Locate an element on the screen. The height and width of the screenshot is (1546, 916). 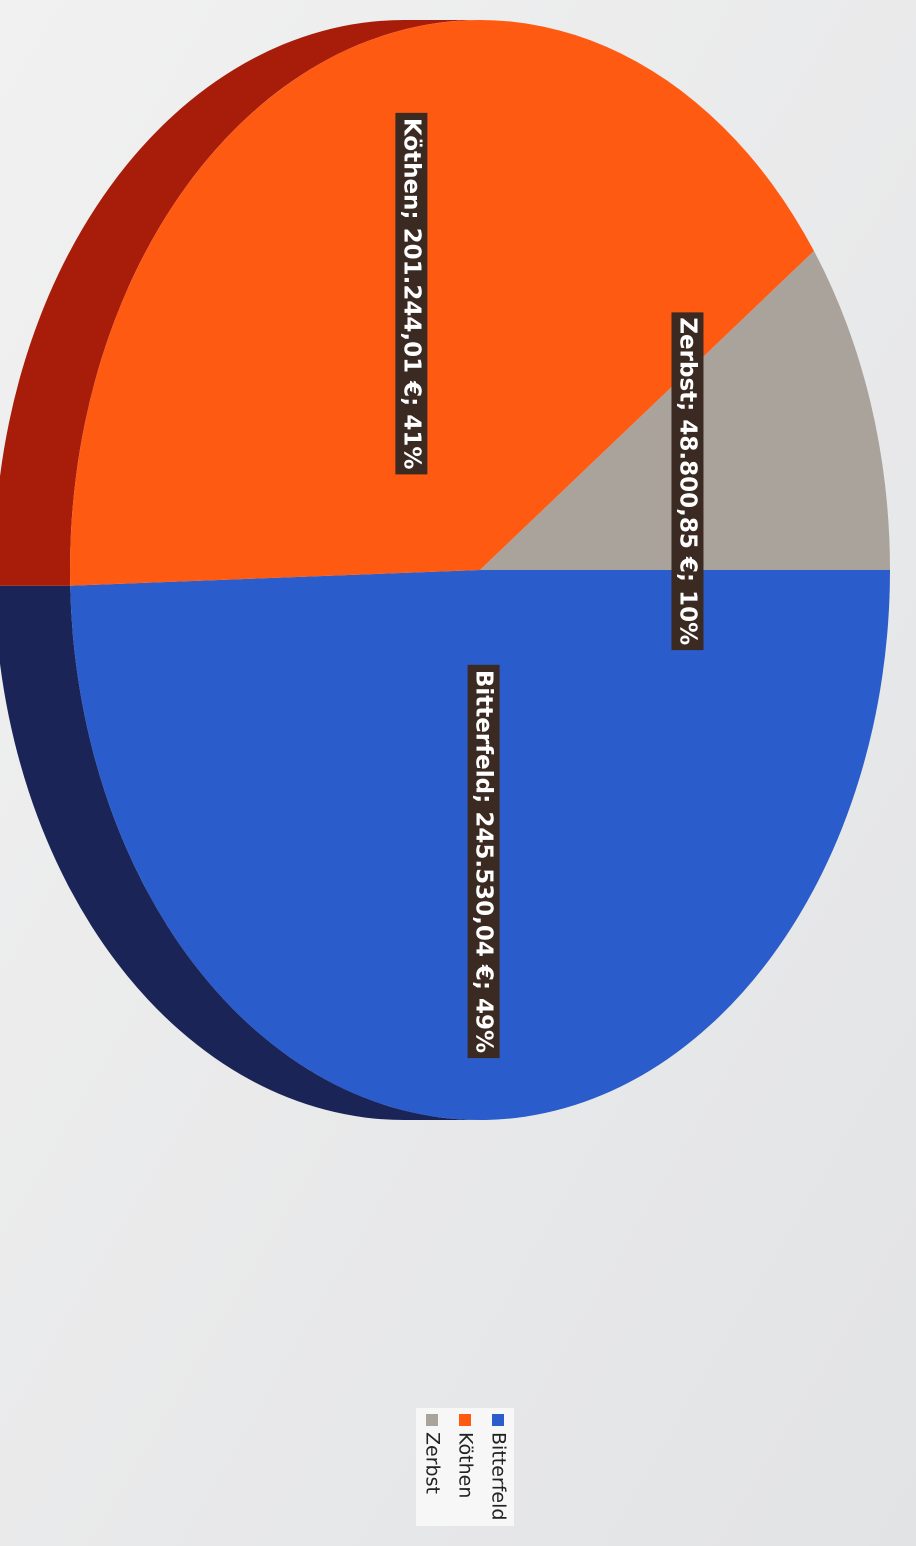
data-label: Bitterfeld; 245.530,04 €; 49% is located at coordinates (484, 861).